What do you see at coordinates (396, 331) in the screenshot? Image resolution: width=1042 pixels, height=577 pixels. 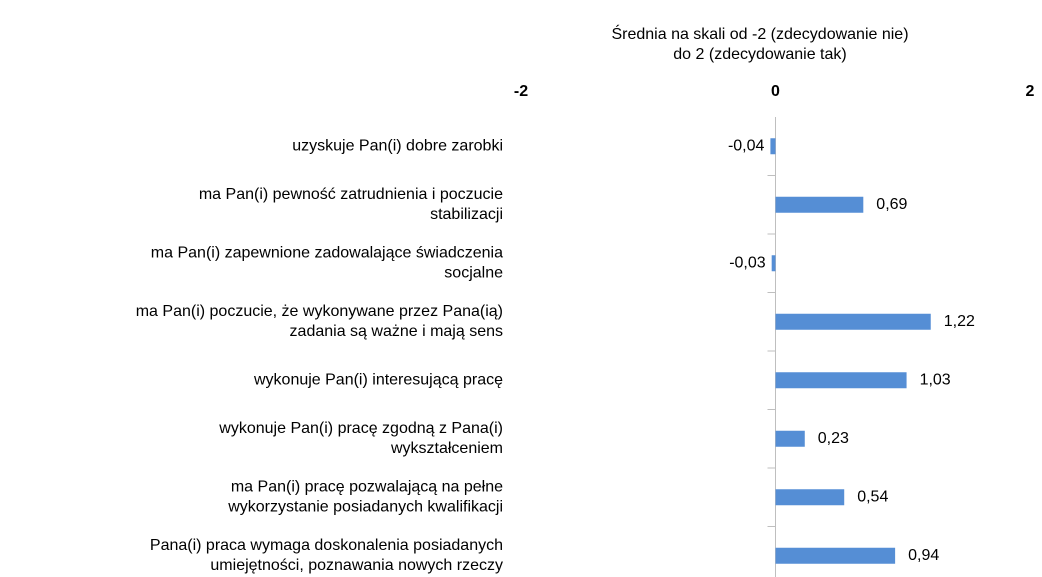 I see `y-tick-label: zadania są ważne i mają sens` at bounding box center [396, 331].